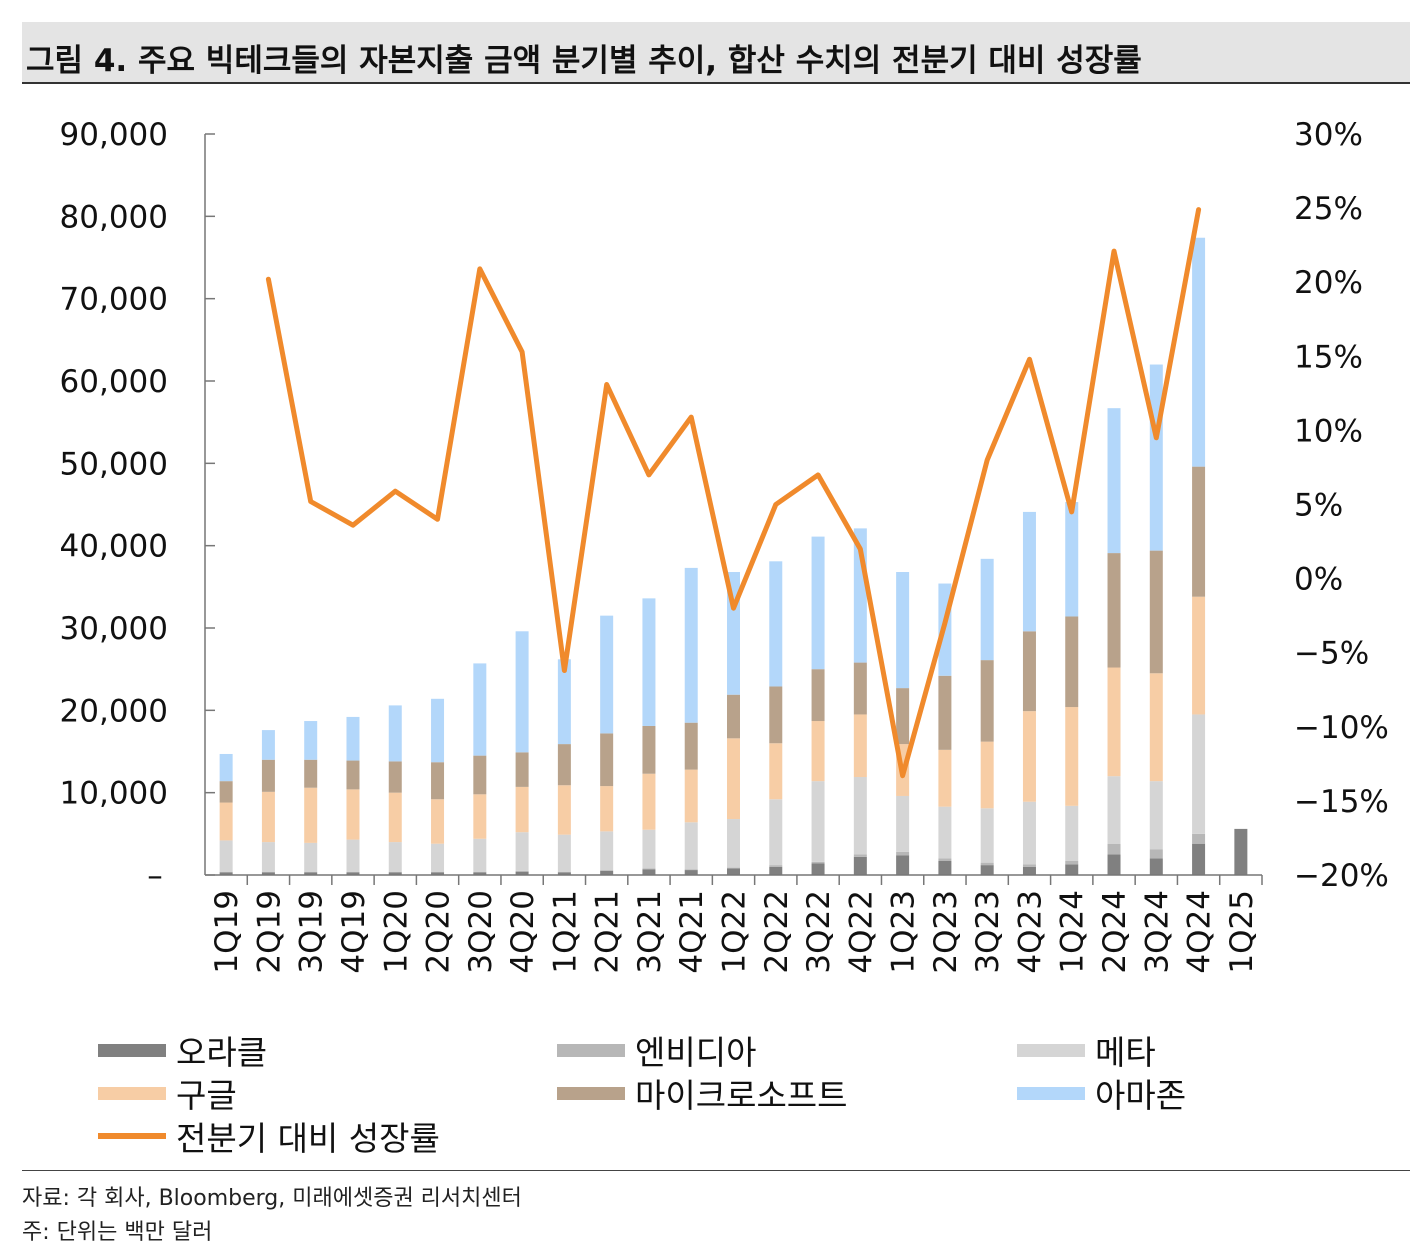 The image size is (1422, 1250). What do you see at coordinates (114, 711) in the screenshot?
I see `y-tick-label: 20,000` at bounding box center [114, 711].